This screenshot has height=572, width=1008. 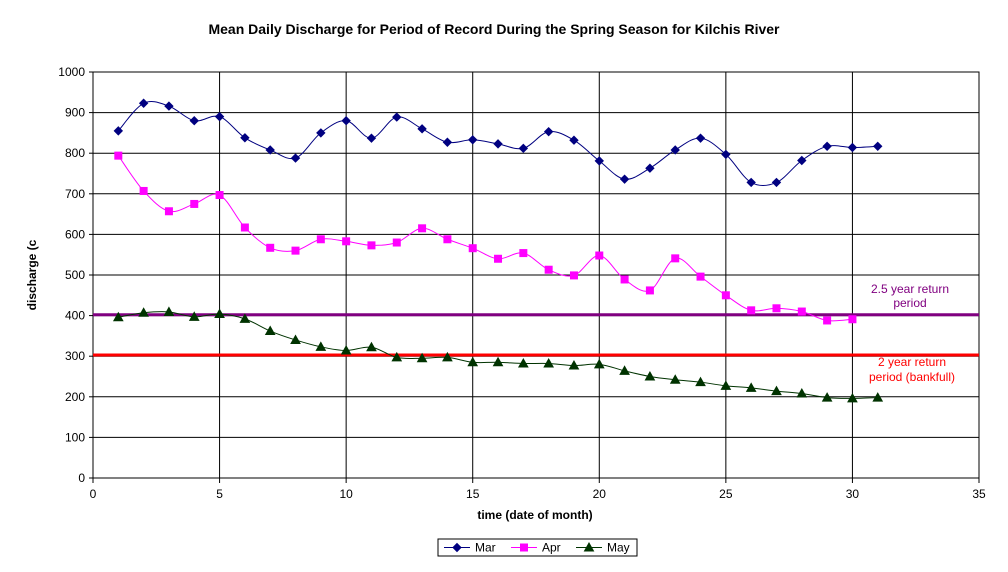 I want to click on y-tick-label: 1000, so click(x=71, y=72).